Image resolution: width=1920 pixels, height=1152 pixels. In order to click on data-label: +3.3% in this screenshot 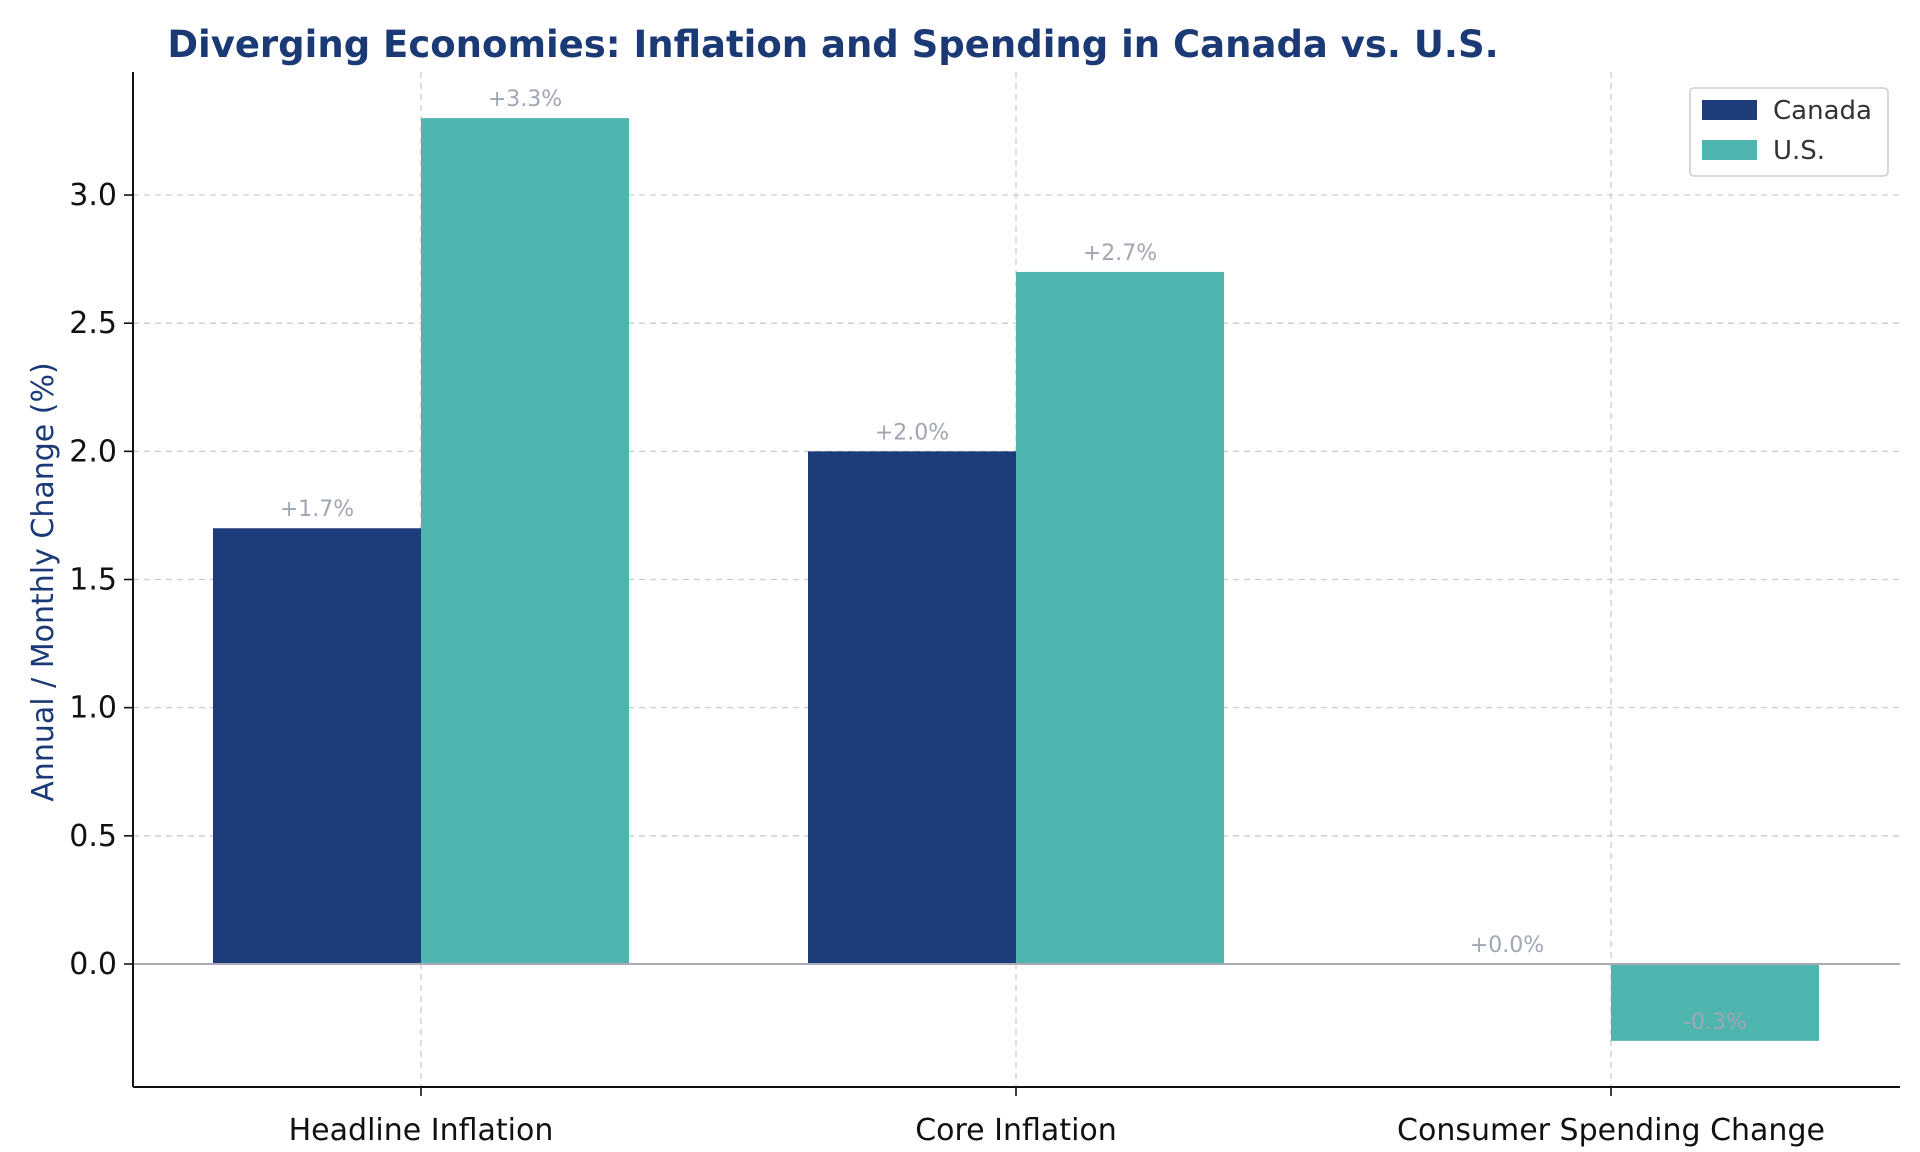, I will do `click(525, 99)`.